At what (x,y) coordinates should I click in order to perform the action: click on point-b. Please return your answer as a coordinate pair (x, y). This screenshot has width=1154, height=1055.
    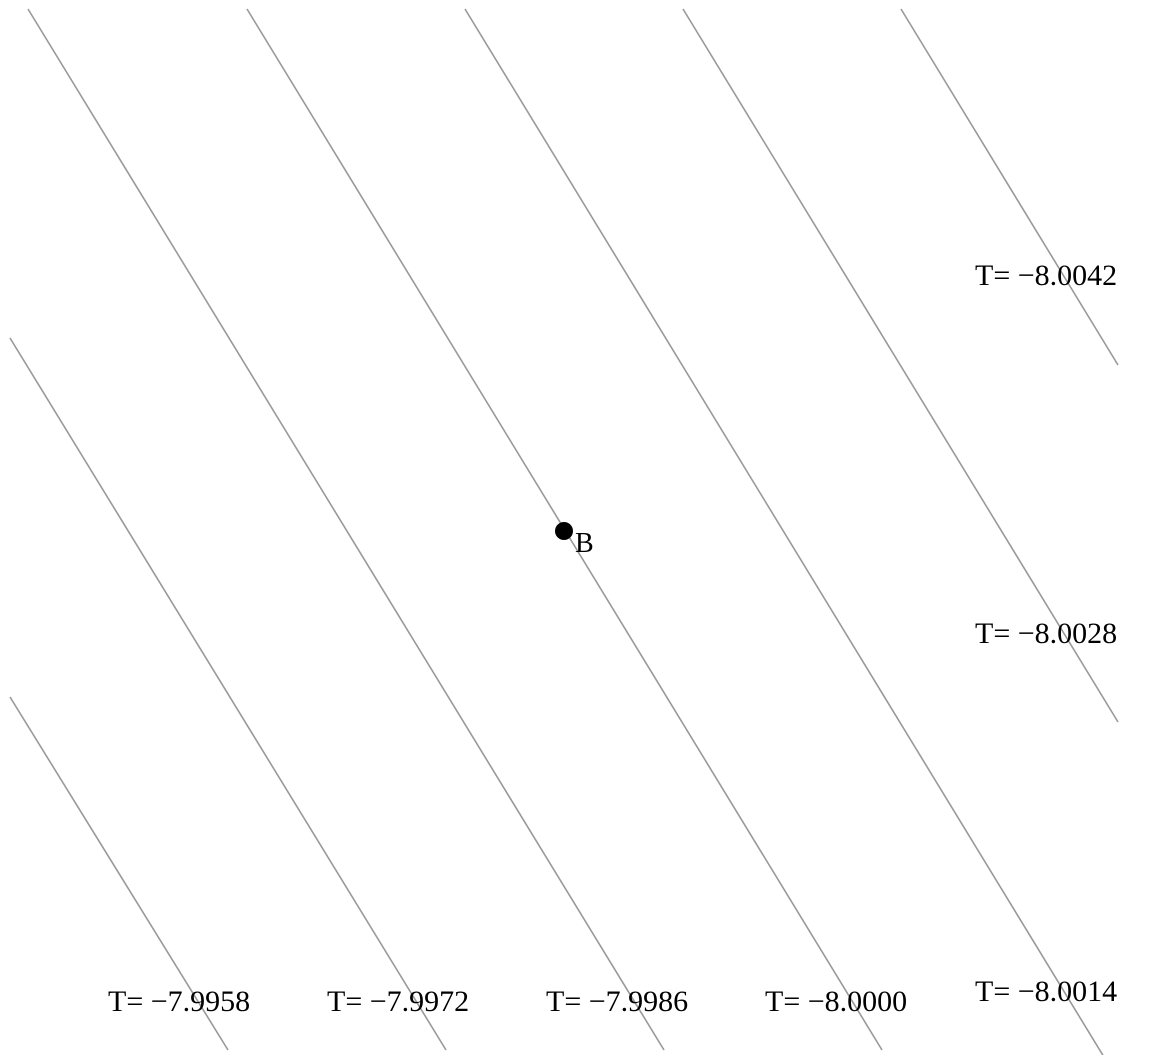
    Looking at the image, I should click on (564, 531).